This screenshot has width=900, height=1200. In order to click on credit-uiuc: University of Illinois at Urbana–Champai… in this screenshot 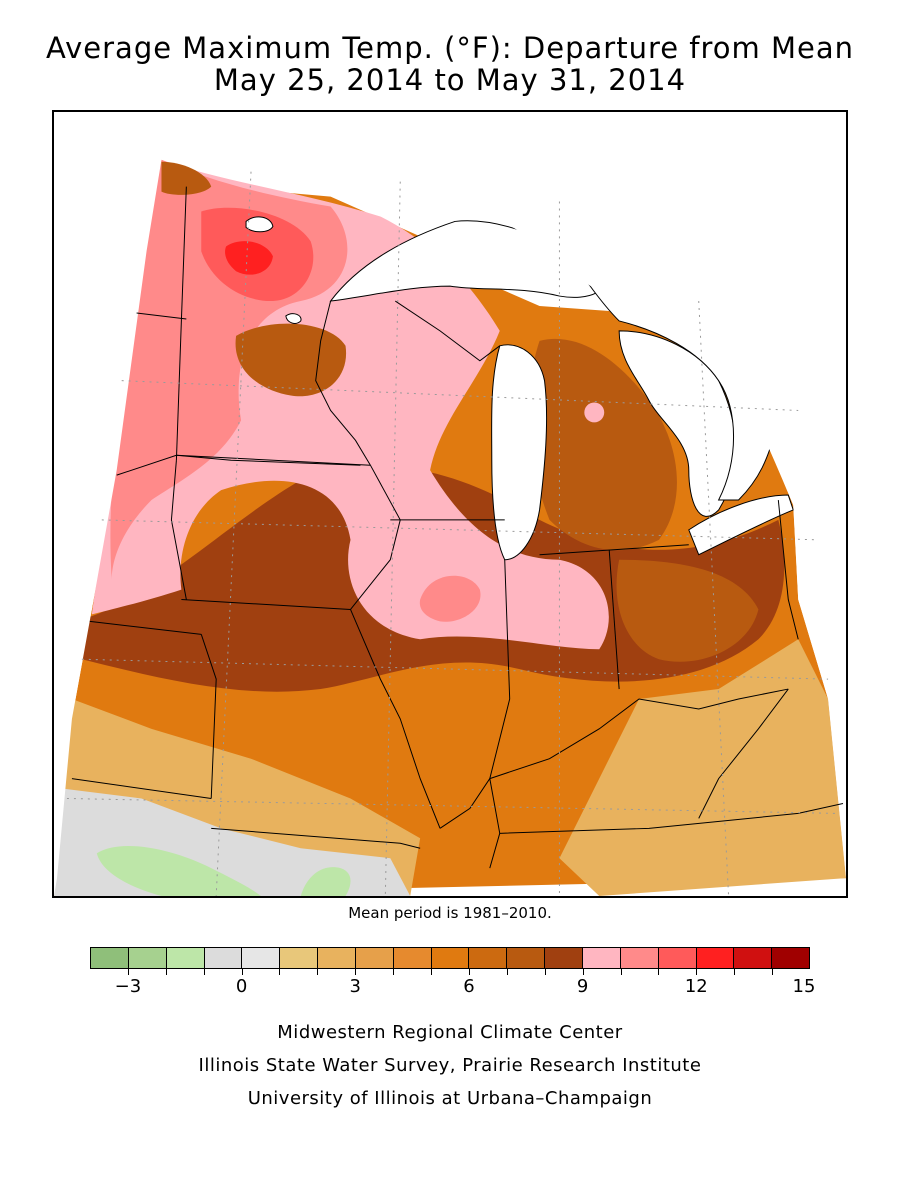, I will do `click(450, 1098)`.